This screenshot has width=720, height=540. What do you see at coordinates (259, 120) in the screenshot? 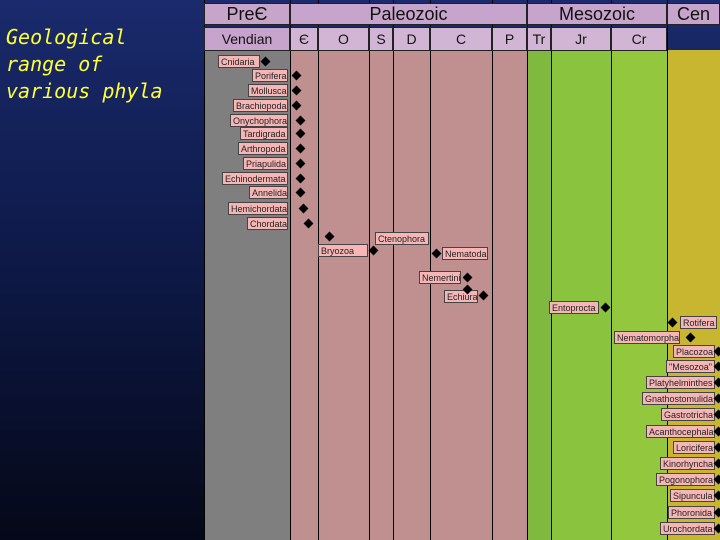
I see `phylum-label-onychophora: Onychophora` at bounding box center [259, 120].